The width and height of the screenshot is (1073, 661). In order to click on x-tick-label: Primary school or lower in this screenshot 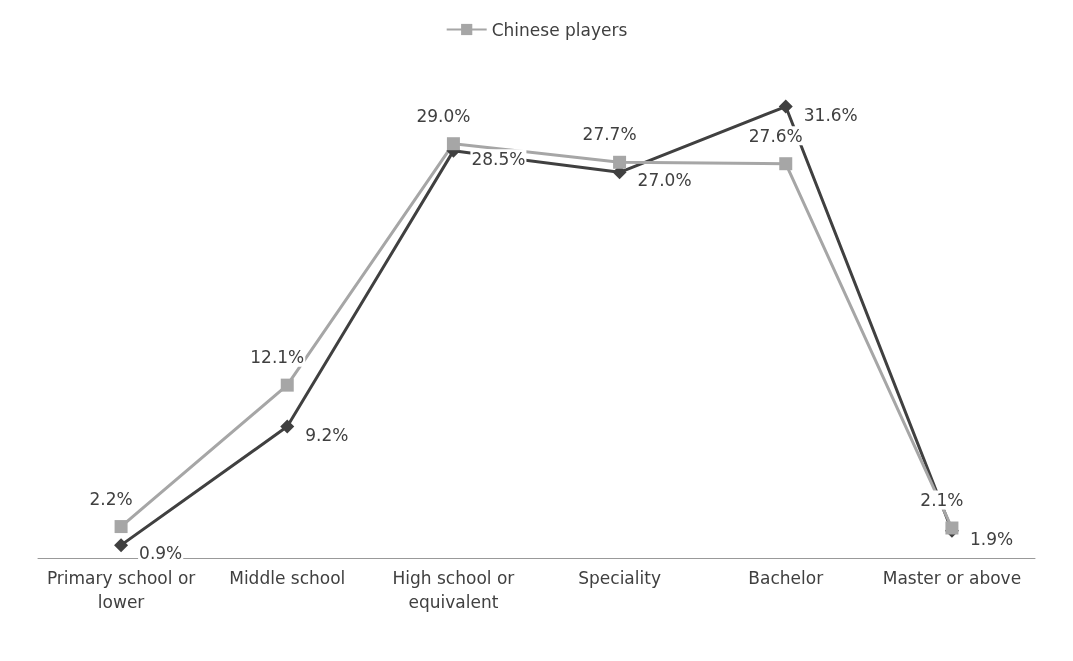, I will do `click(121, 590)`.